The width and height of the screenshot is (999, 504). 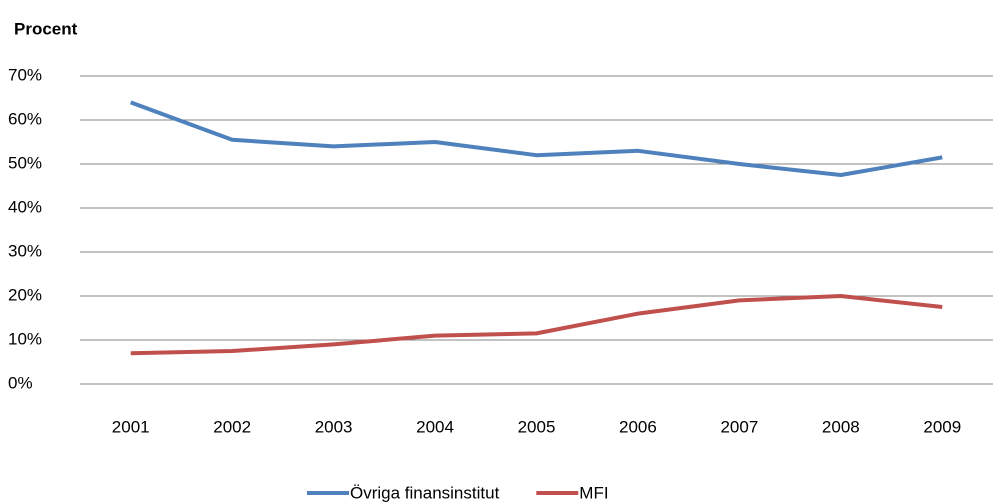 What do you see at coordinates (334, 426) in the screenshot?
I see `x-tick-label: 2003` at bounding box center [334, 426].